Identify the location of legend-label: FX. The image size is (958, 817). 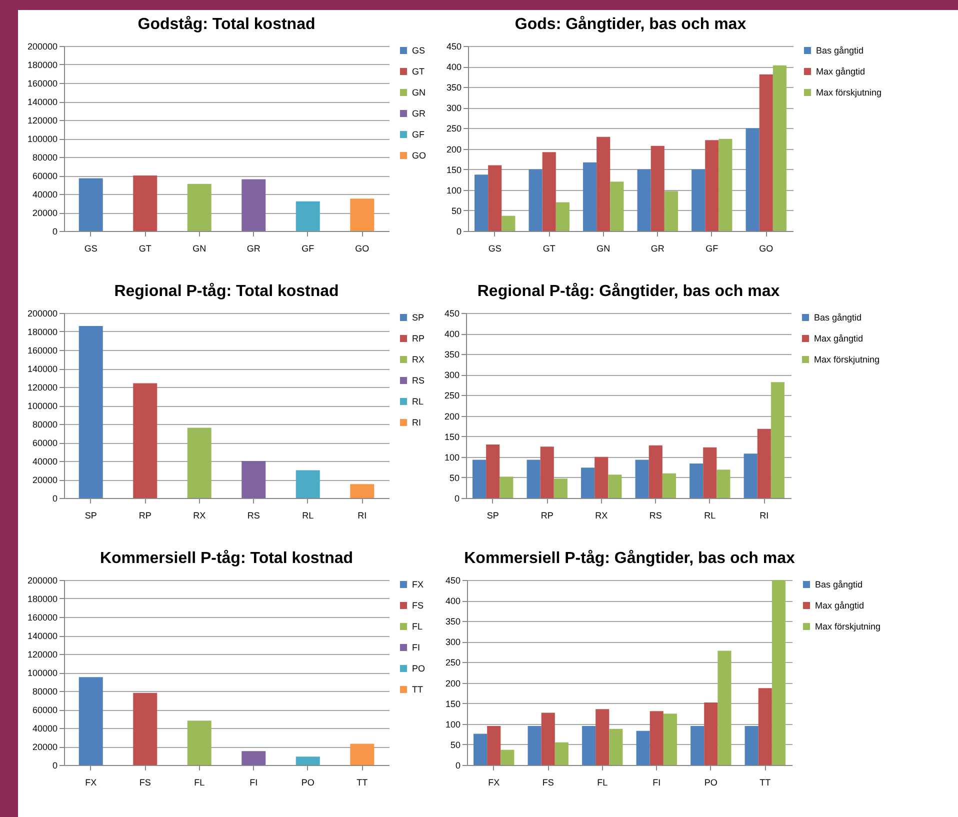
(418, 585).